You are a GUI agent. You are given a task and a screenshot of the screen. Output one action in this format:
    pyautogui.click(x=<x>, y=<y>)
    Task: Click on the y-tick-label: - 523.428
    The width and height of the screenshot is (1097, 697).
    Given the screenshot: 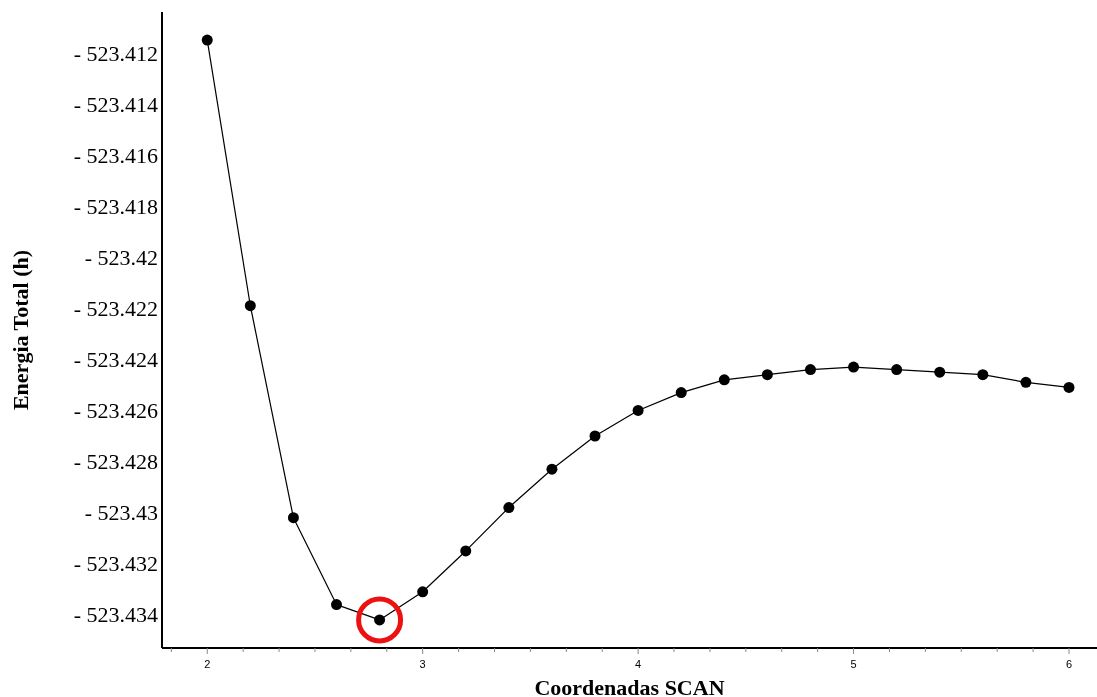 What is the action you would take?
    pyautogui.click(x=115, y=462)
    